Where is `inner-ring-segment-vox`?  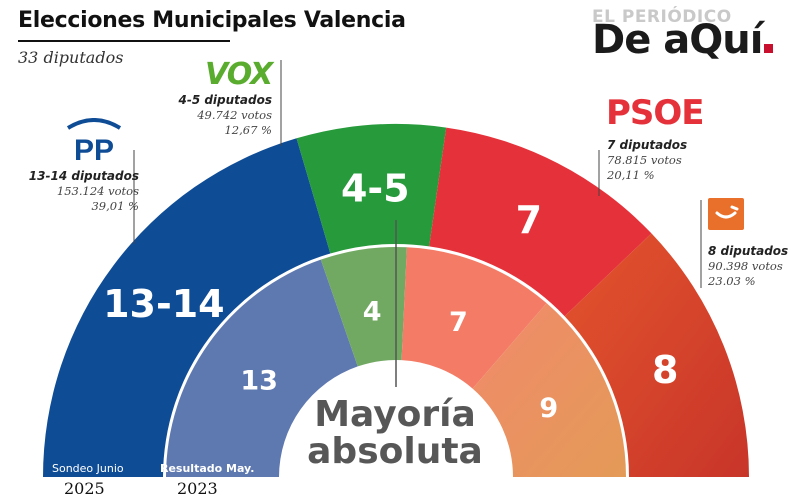 inner-ring-segment-vox is located at coordinates (363, 307).